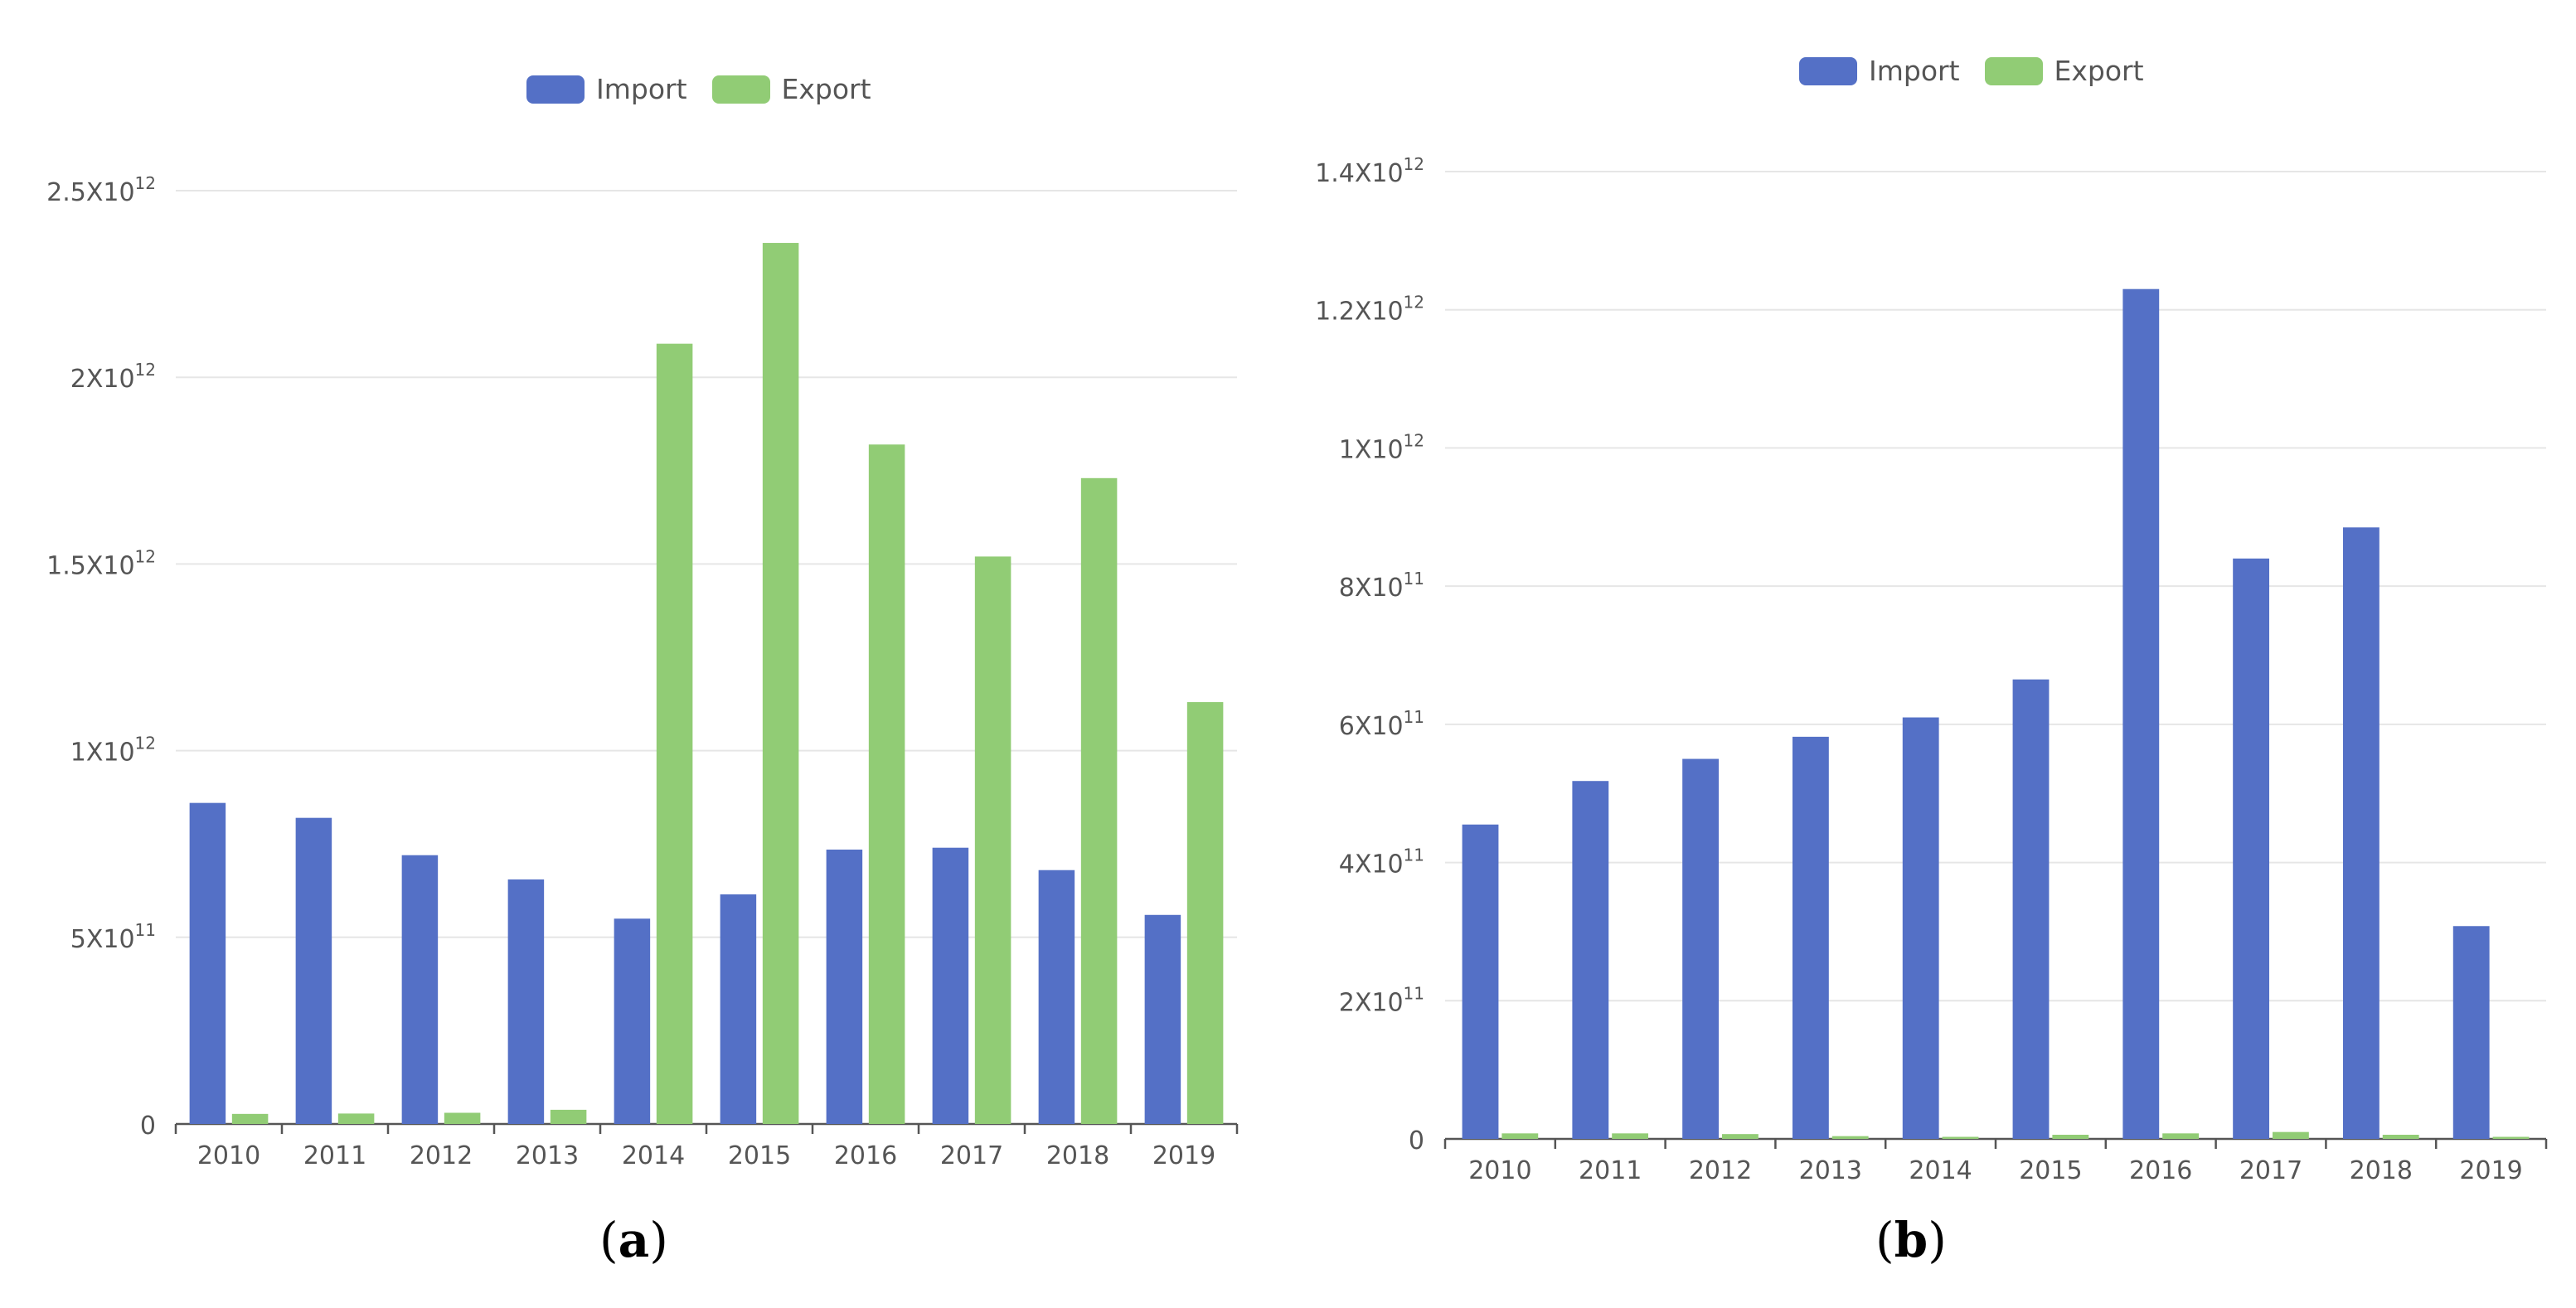 Image resolution: width=2576 pixels, height=1308 pixels. What do you see at coordinates (633, 1240) in the screenshot?
I see `panel-caption-a: (a)` at bounding box center [633, 1240].